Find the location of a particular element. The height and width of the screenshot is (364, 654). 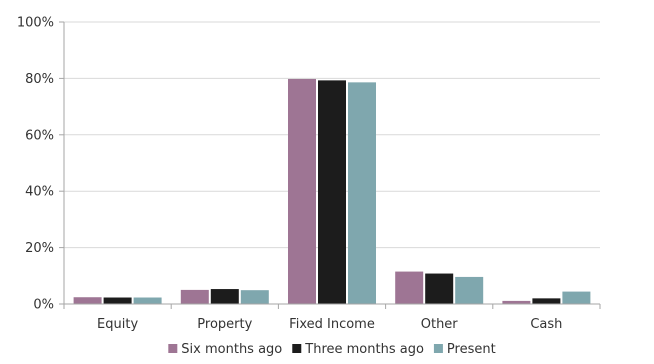

x-tick-labels: Equity Property Fixed Income Other Cash is located at coordinates (329, 324).